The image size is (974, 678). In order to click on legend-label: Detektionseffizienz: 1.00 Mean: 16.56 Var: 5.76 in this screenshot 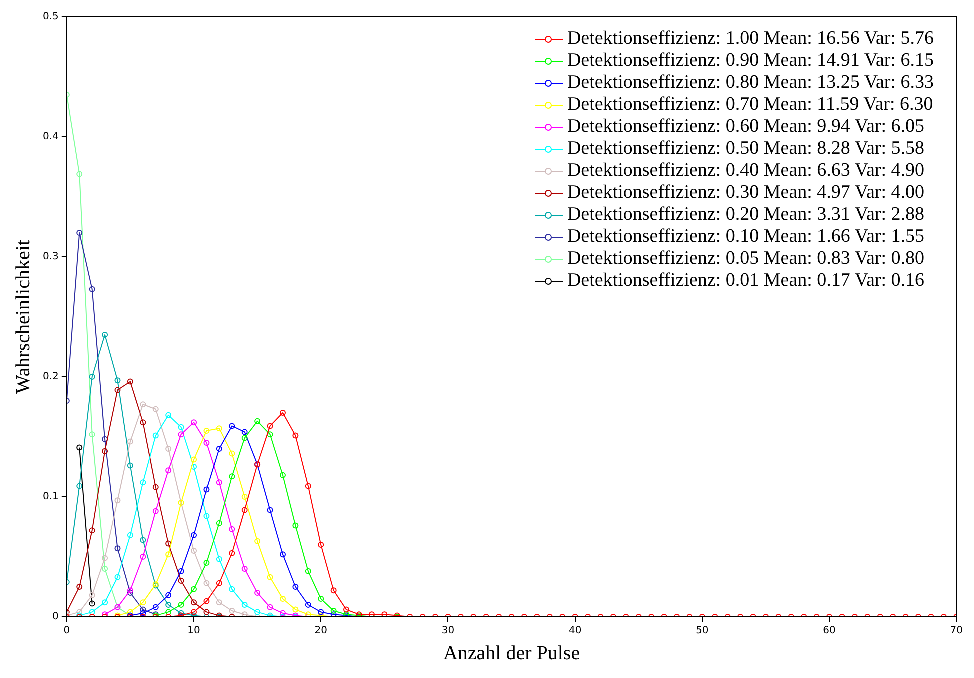, I will do `click(750, 39)`.